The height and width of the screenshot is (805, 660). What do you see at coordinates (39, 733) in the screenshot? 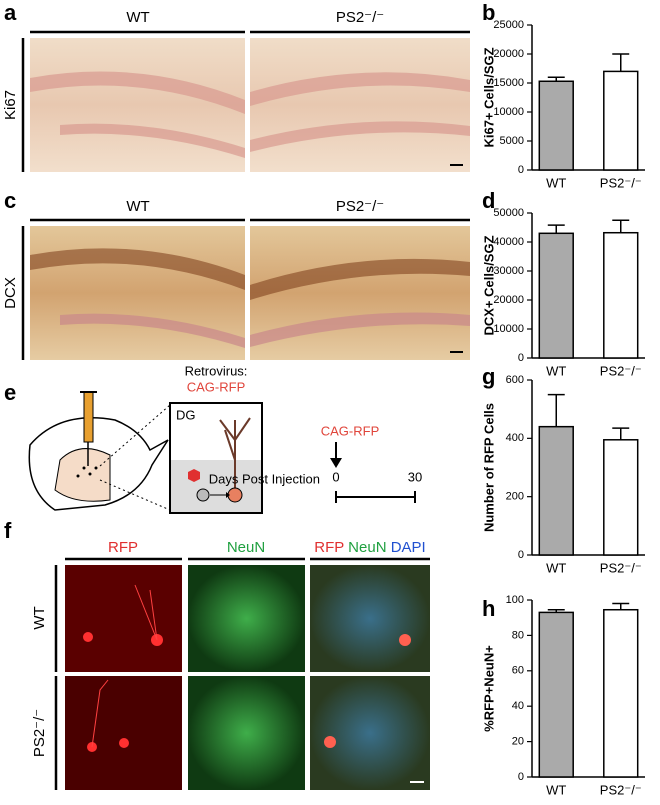
I see `row-label: PS2⁻/⁻` at bounding box center [39, 733].